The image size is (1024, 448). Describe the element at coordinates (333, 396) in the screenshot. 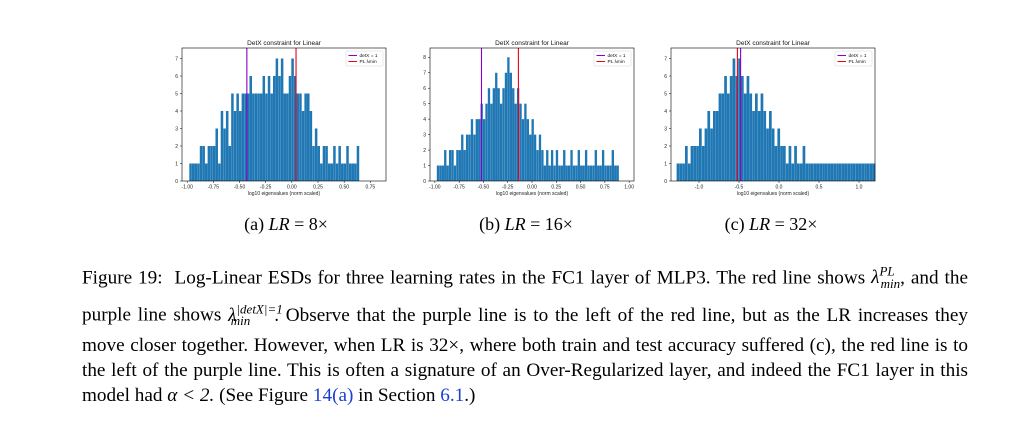

I see `figure-ref-link: 14(a)` at that location.